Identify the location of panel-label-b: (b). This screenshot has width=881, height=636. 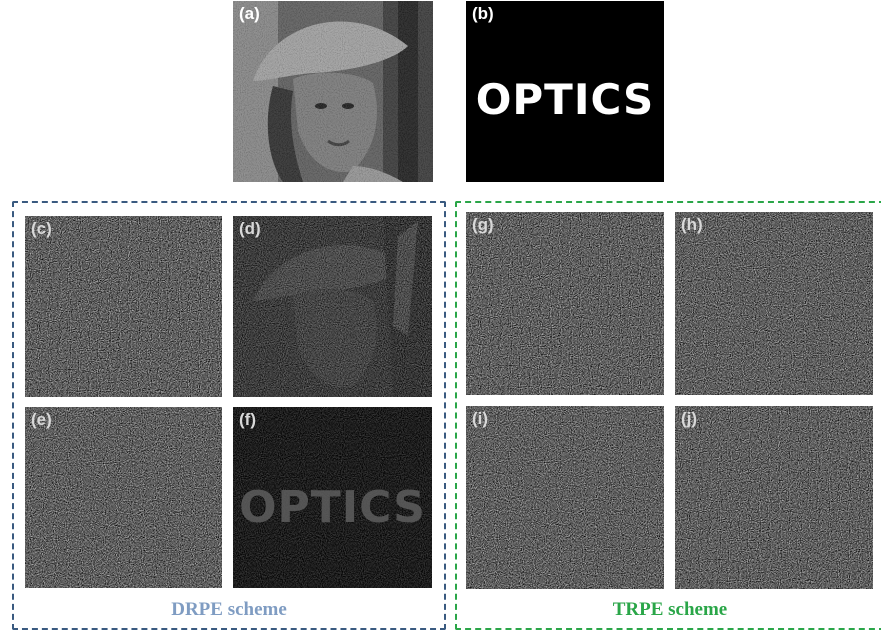
(483, 13).